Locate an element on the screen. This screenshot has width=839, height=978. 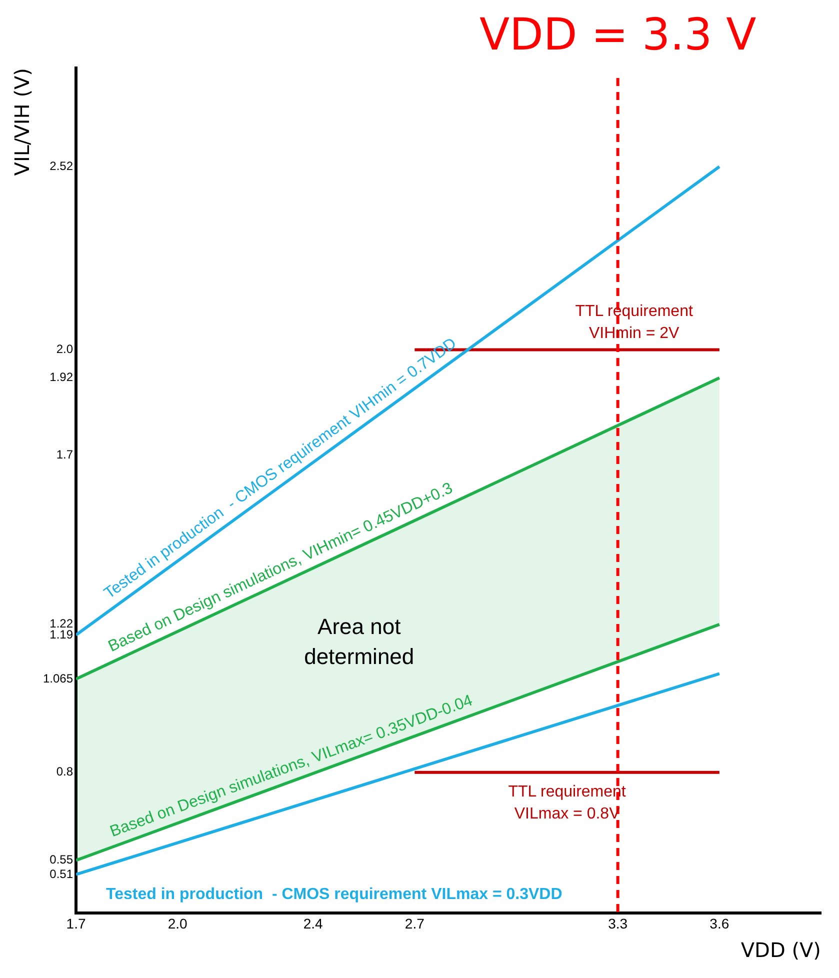
x-tick-label: 3.6 is located at coordinates (720, 923).